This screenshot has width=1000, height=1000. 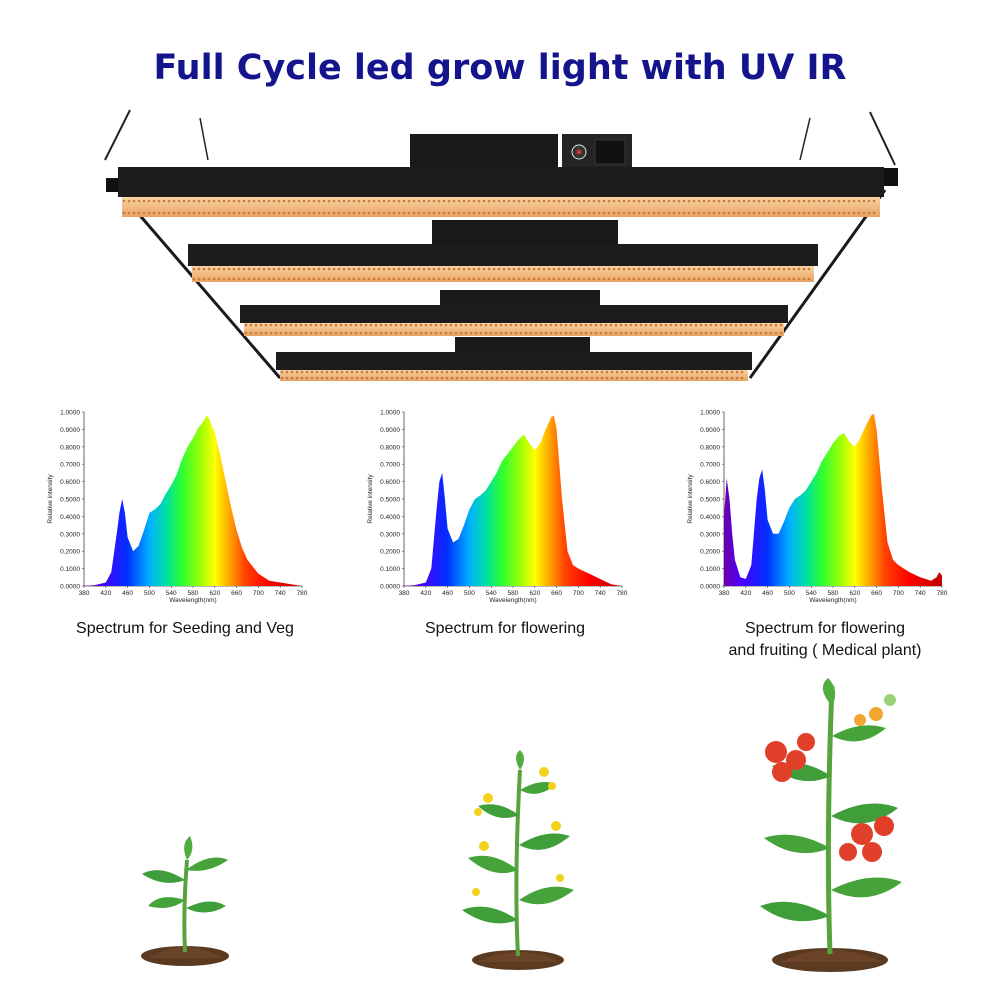 I want to click on x-tick-label: 700, so click(x=578, y=593).